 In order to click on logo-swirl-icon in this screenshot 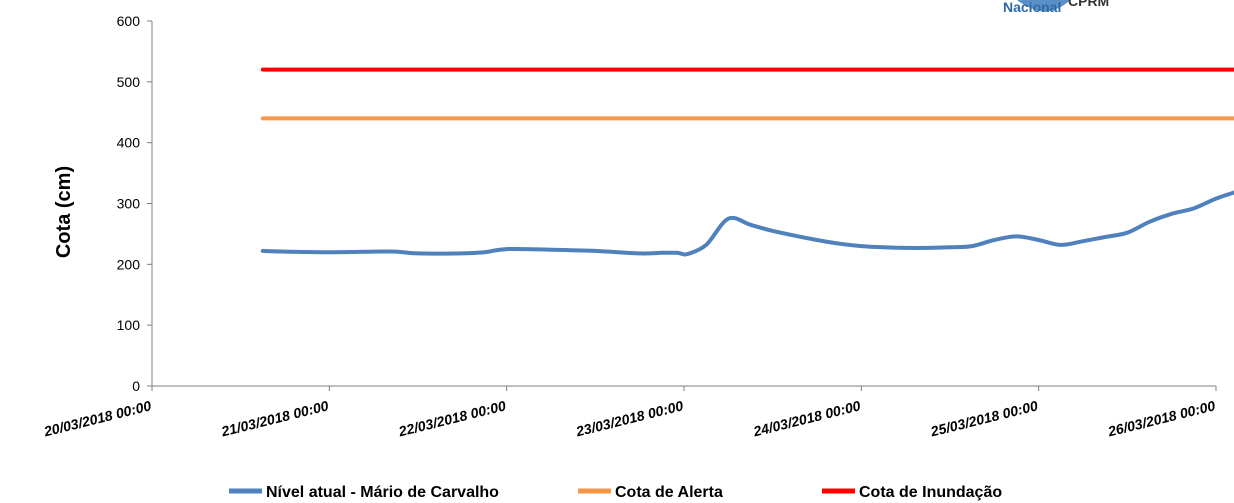, I will do `click(1043, 6)`.